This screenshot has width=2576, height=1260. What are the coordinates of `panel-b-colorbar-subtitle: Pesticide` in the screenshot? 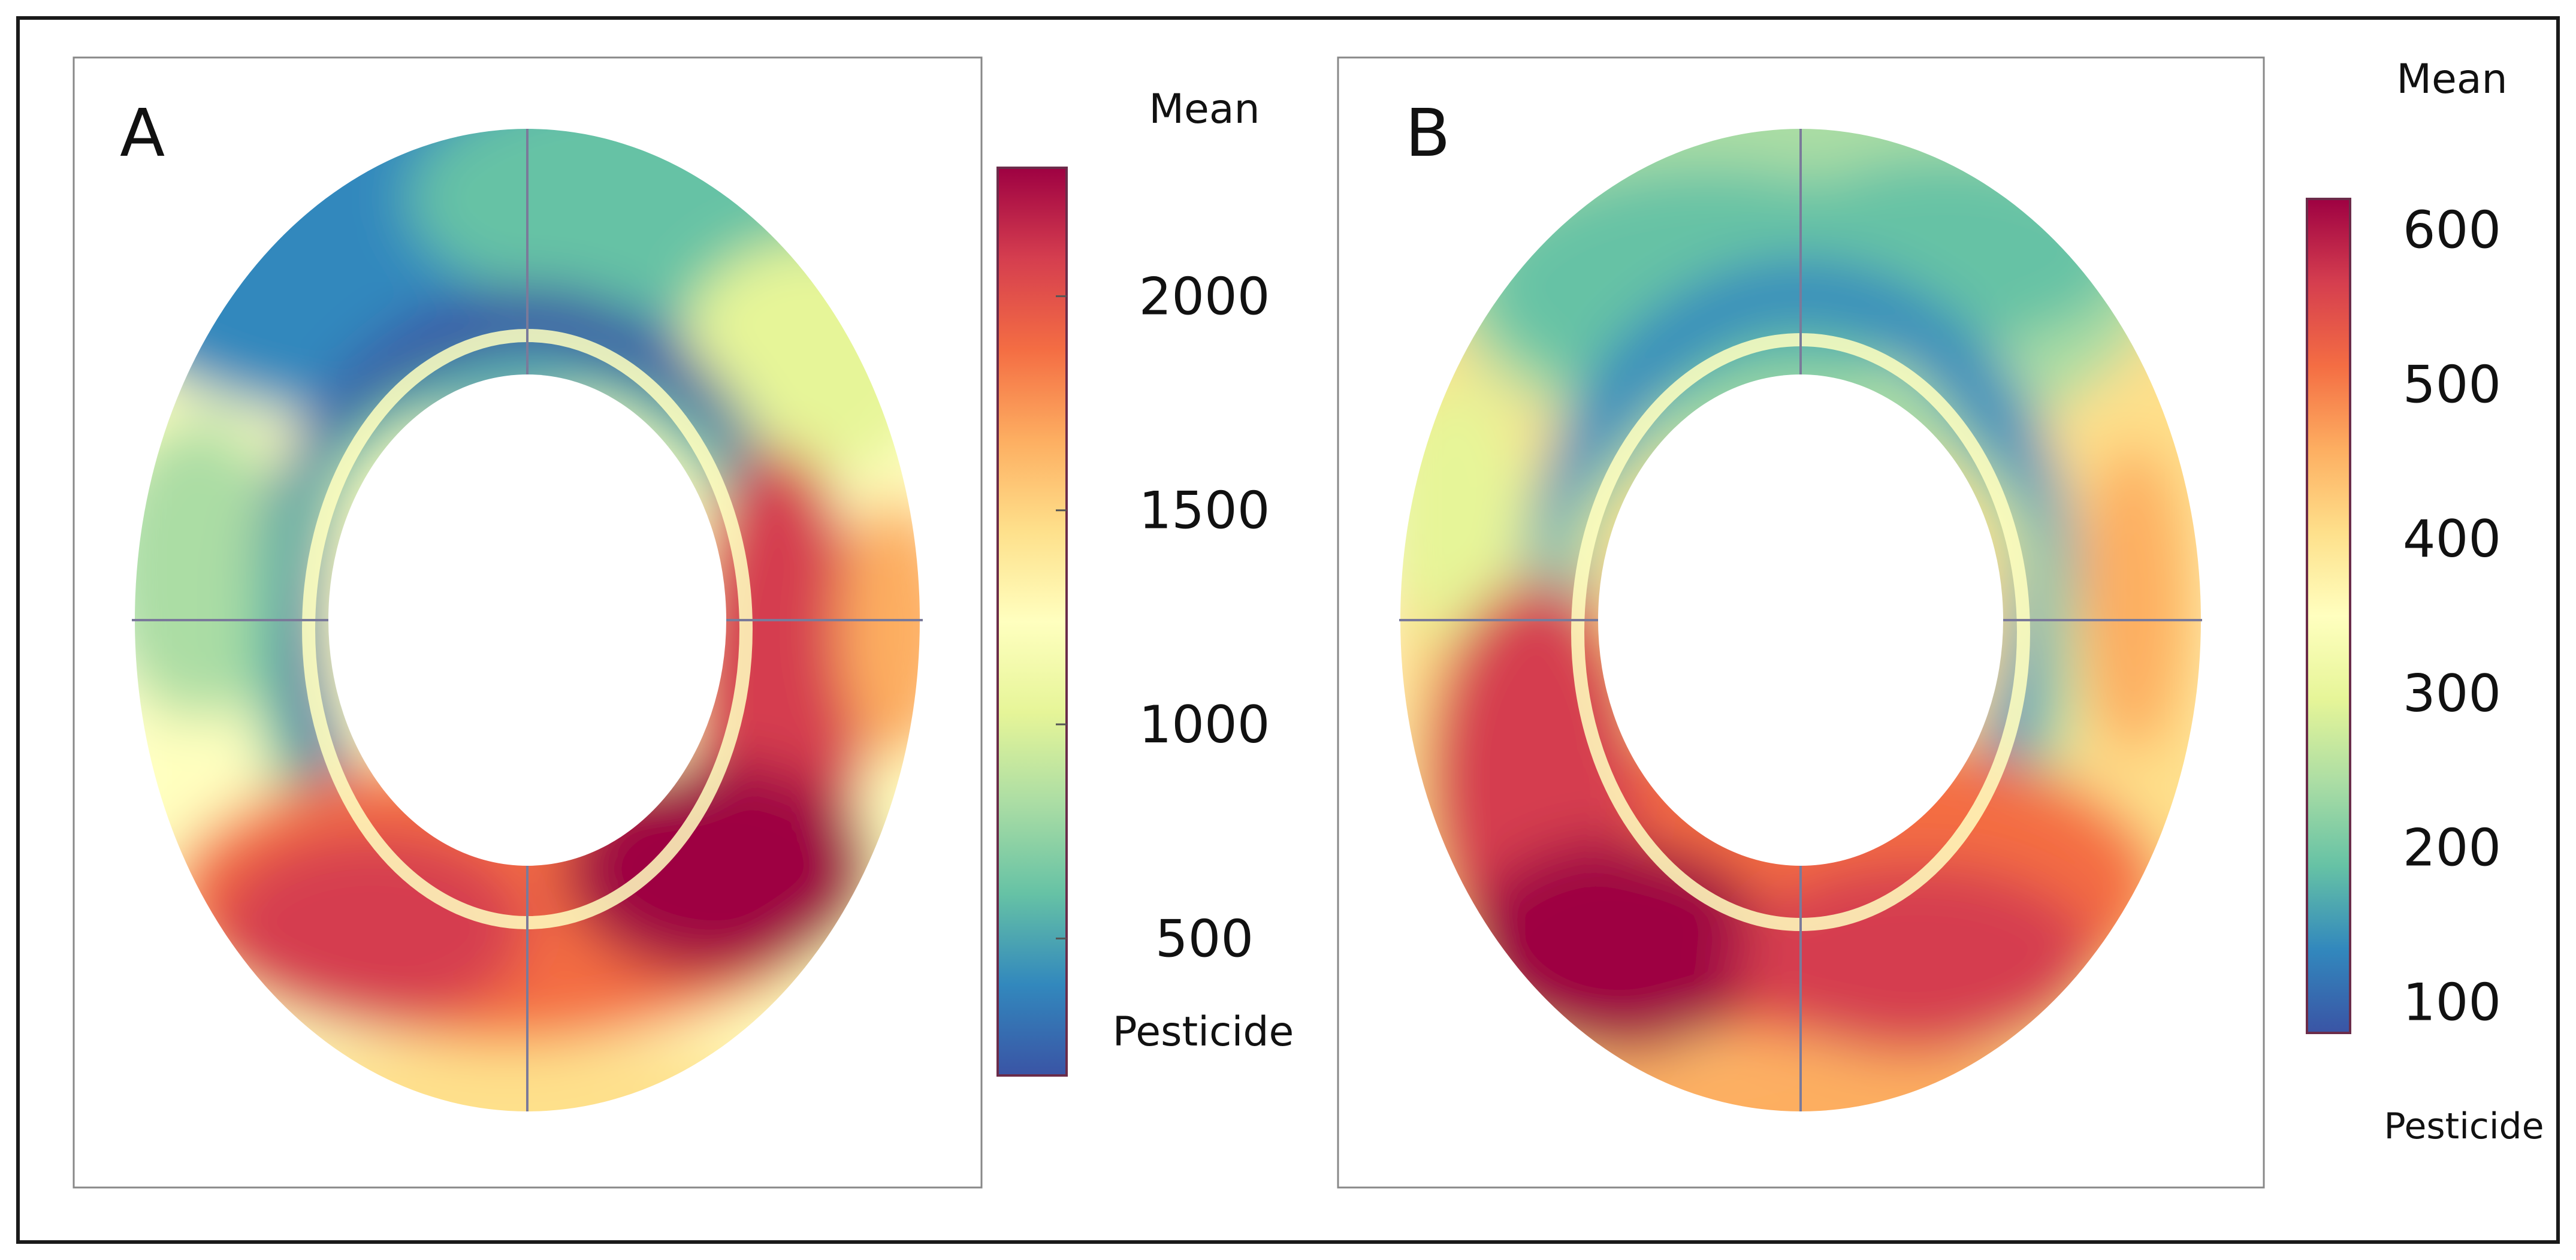 It's located at (2464, 1126).